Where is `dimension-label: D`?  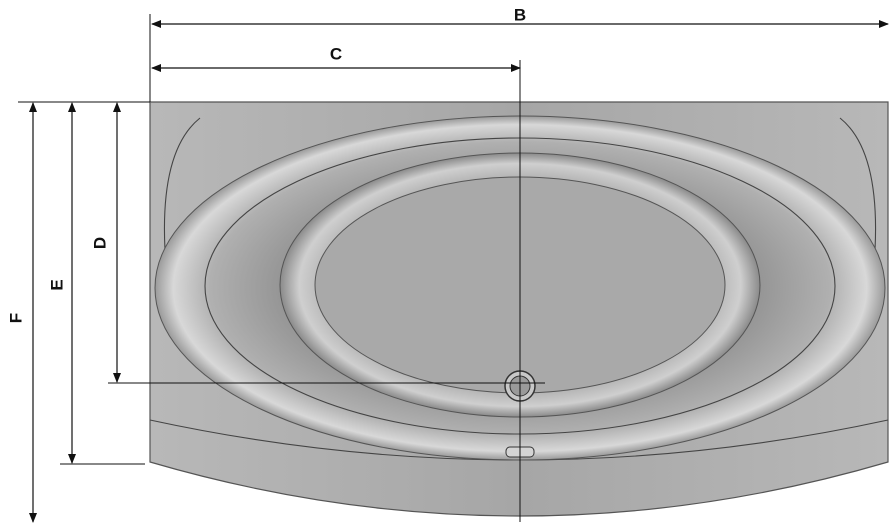 dimension-label: D is located at coordinates (99, 243).